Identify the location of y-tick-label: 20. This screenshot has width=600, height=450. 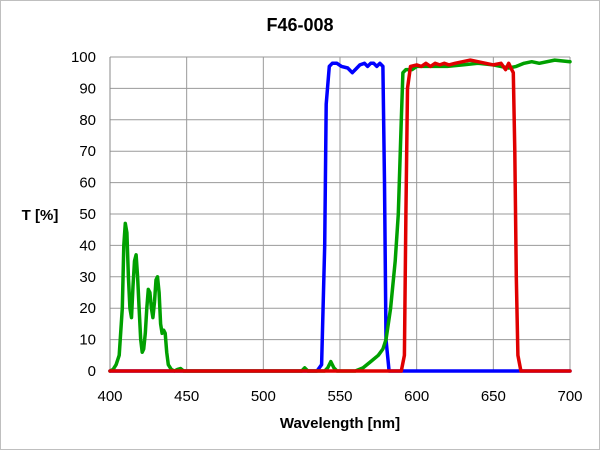
(87, 308).